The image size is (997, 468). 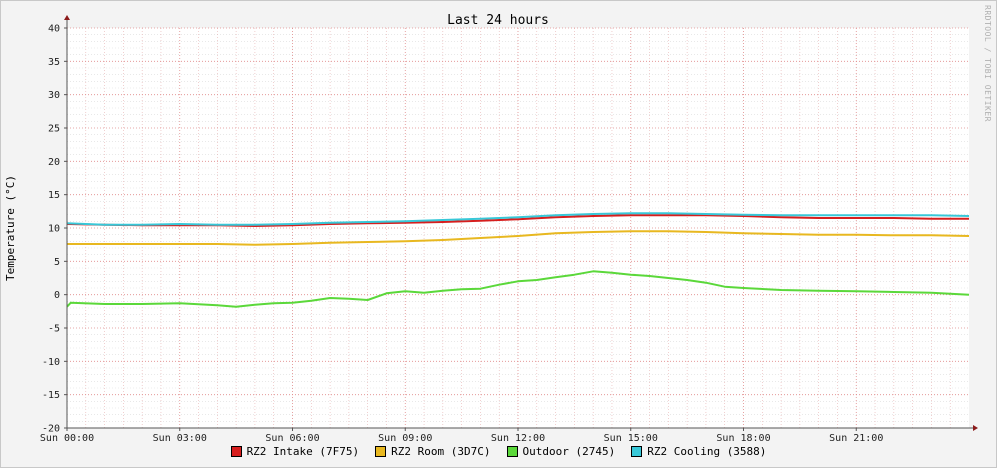 I want to click on watermark: RRDTOOL / TOBI OETIKER, so click(x=987, y=63).